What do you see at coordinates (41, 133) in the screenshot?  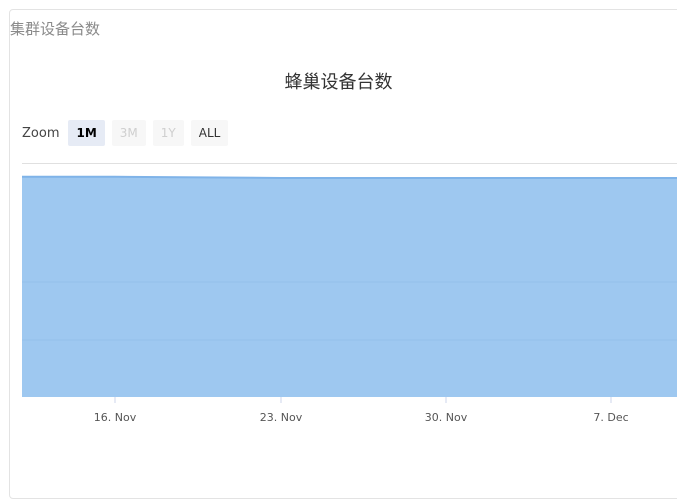 I see `zoom-label: Zoom` at bounding box center [41, 133].